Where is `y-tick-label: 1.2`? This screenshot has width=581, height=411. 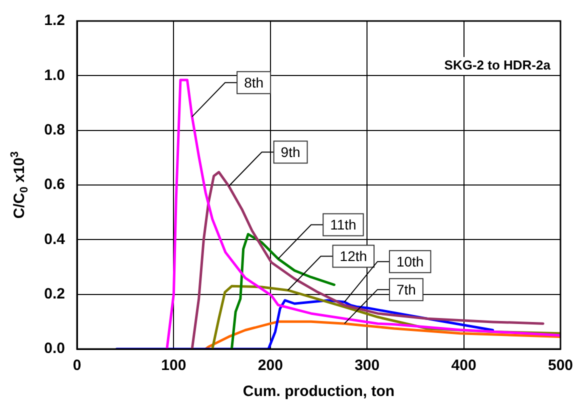
y-tick-label: 1.2 is located at coordinates (54, 21).